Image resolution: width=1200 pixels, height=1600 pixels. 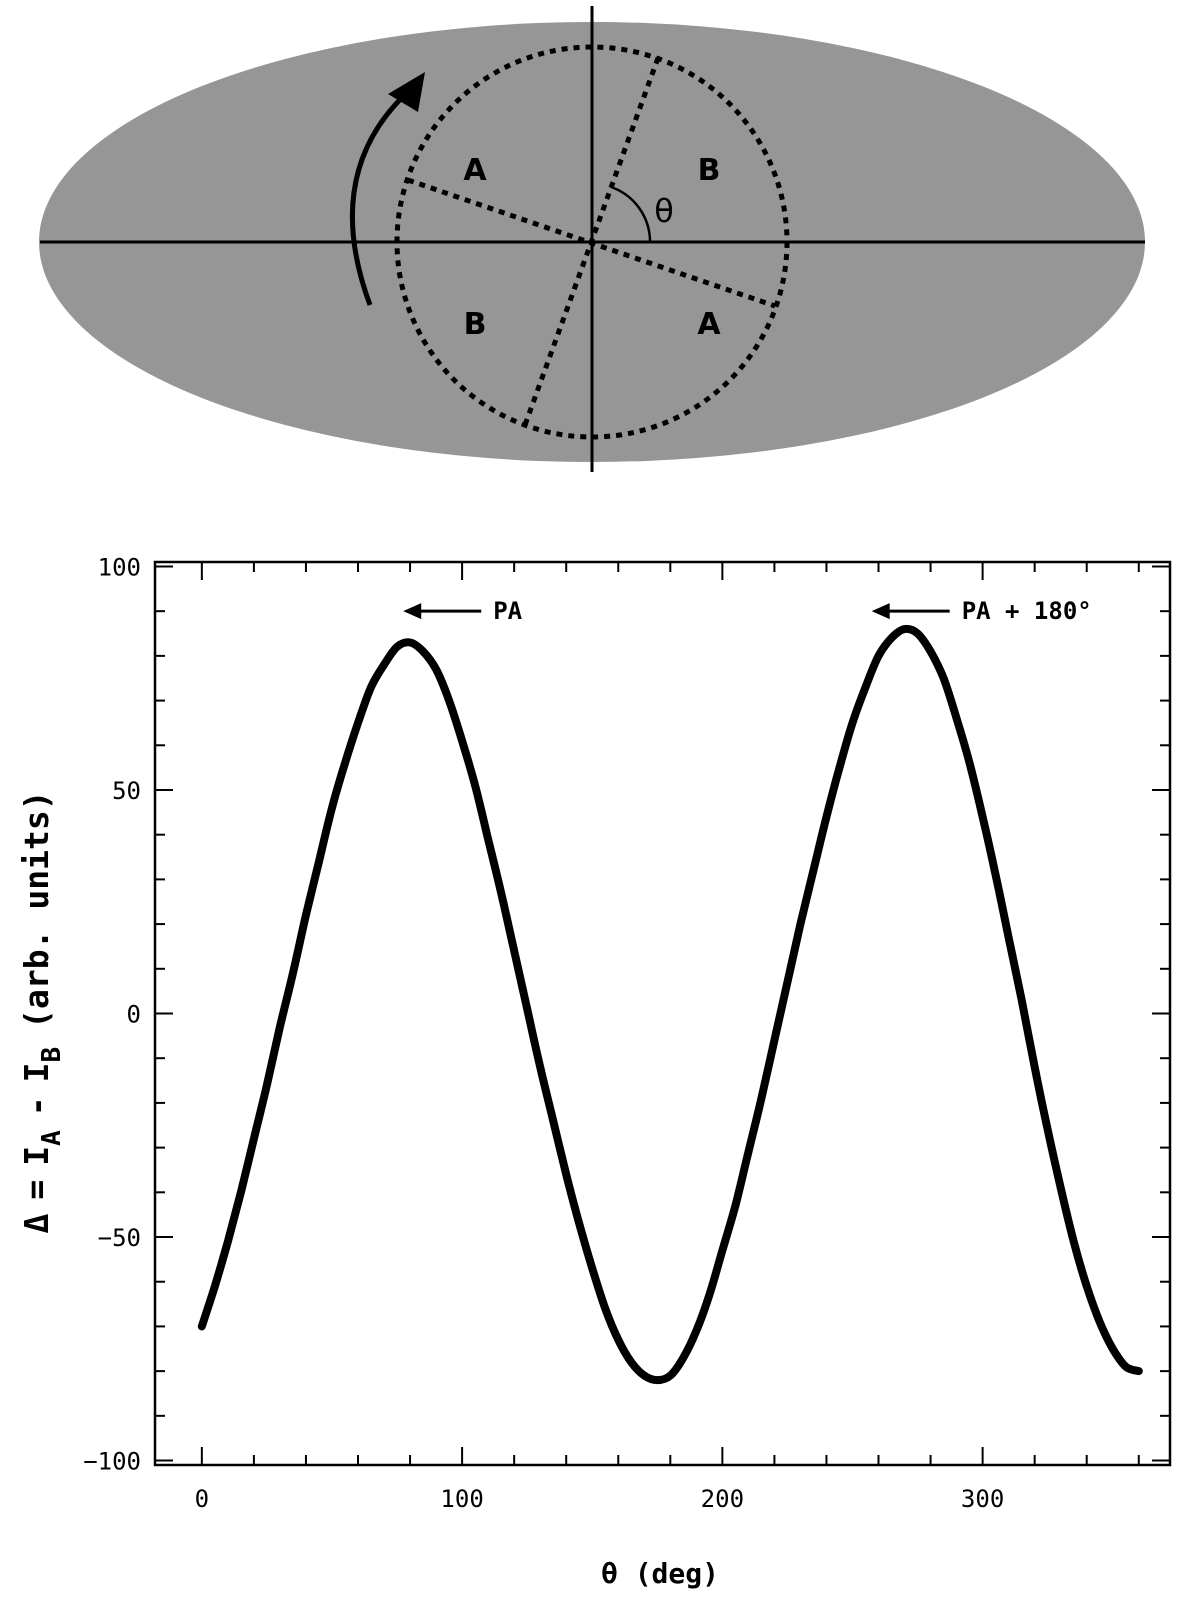 What do you see at coordinates (134, 1015) in the screenshot?
I see `y-tick-label: 0` at bounding box center [134, 1015].